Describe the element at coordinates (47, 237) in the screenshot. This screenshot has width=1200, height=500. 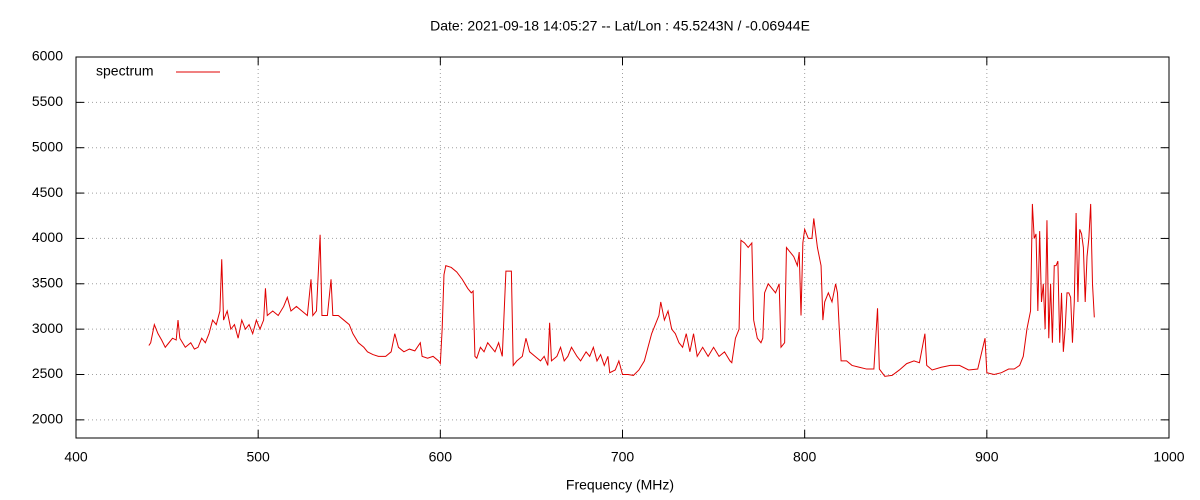
I see `y-tick-label: 4000` at that location.